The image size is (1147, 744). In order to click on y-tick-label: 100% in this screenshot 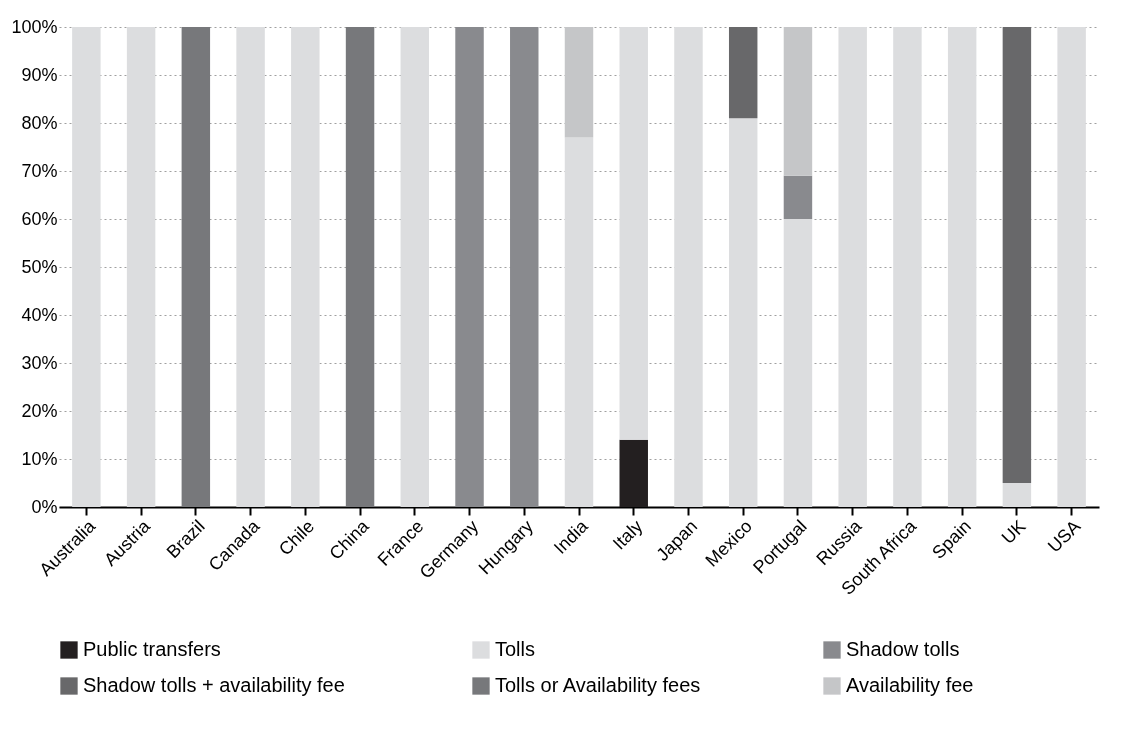, I will do `click(34, 26)`.